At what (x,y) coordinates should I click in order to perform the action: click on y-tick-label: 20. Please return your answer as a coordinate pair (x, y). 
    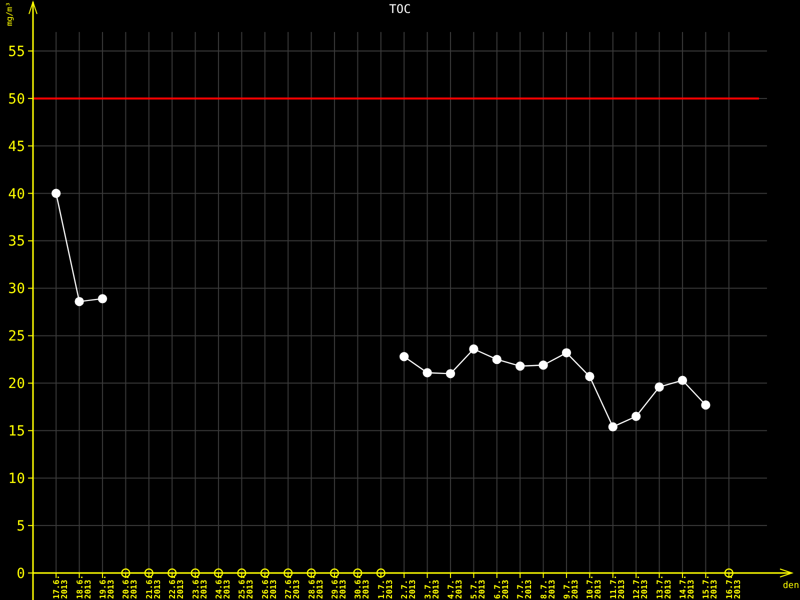
    Looking at the image, I should click on (16, 384).